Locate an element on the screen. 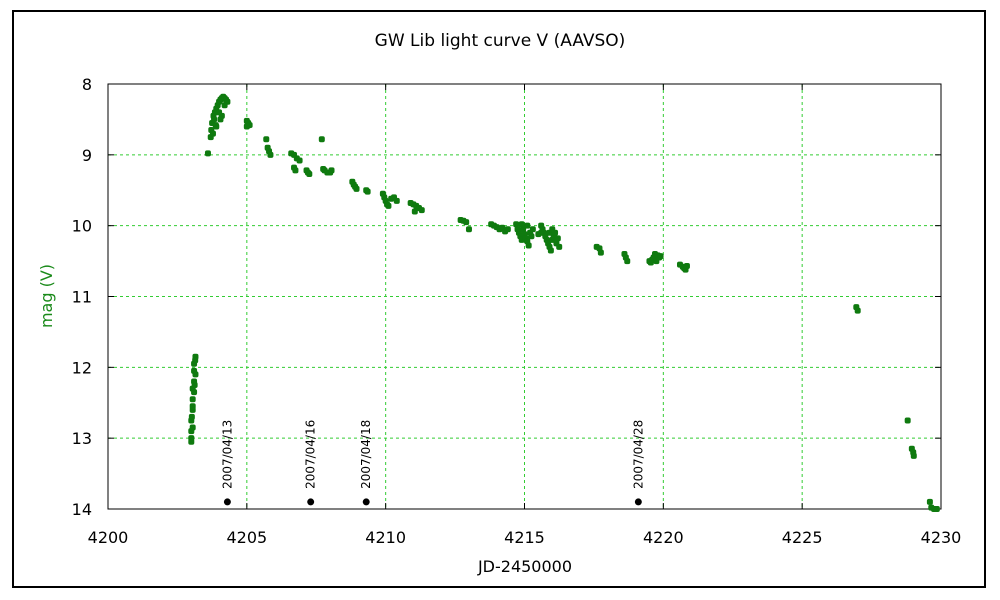 Image resolution: width=1000 pixels, height=600 pixels. date-label: 2007/04/16 is located at coordinates (311, 454).